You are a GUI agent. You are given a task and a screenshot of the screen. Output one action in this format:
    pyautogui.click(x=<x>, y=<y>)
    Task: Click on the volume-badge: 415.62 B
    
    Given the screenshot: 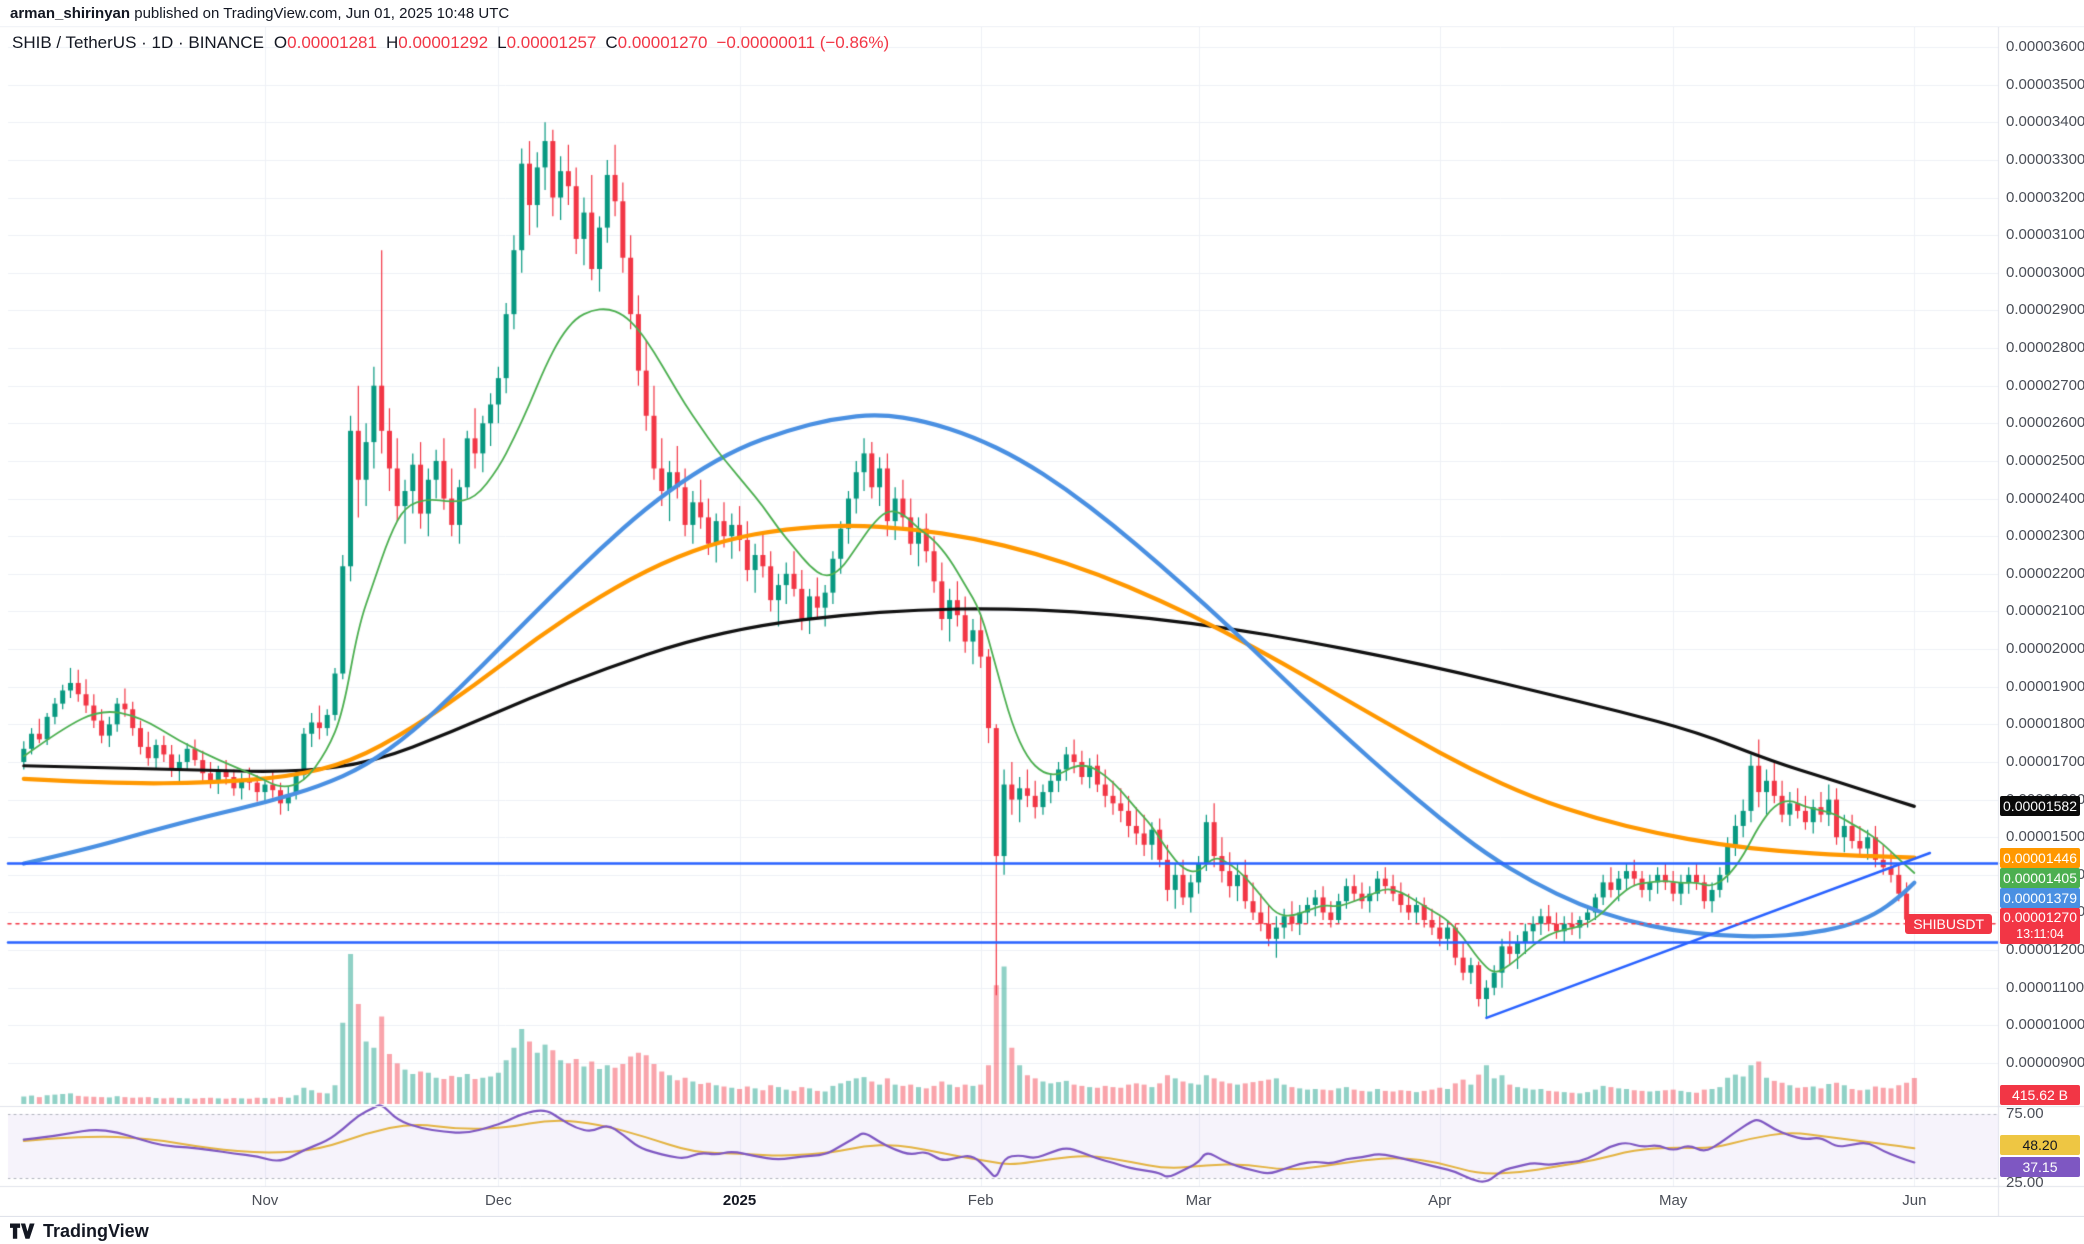 What is the action you would take?
    pyautogui.click(x=2040, y=1095)
    